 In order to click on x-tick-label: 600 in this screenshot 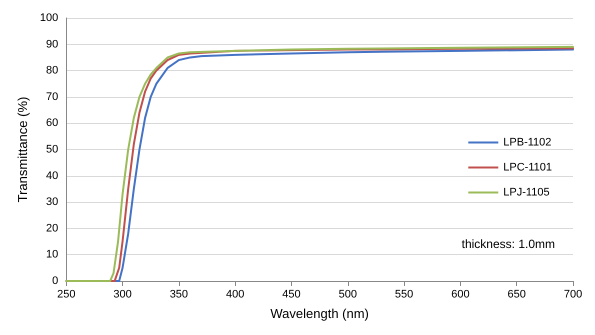, I will do `click(460, 294)`.